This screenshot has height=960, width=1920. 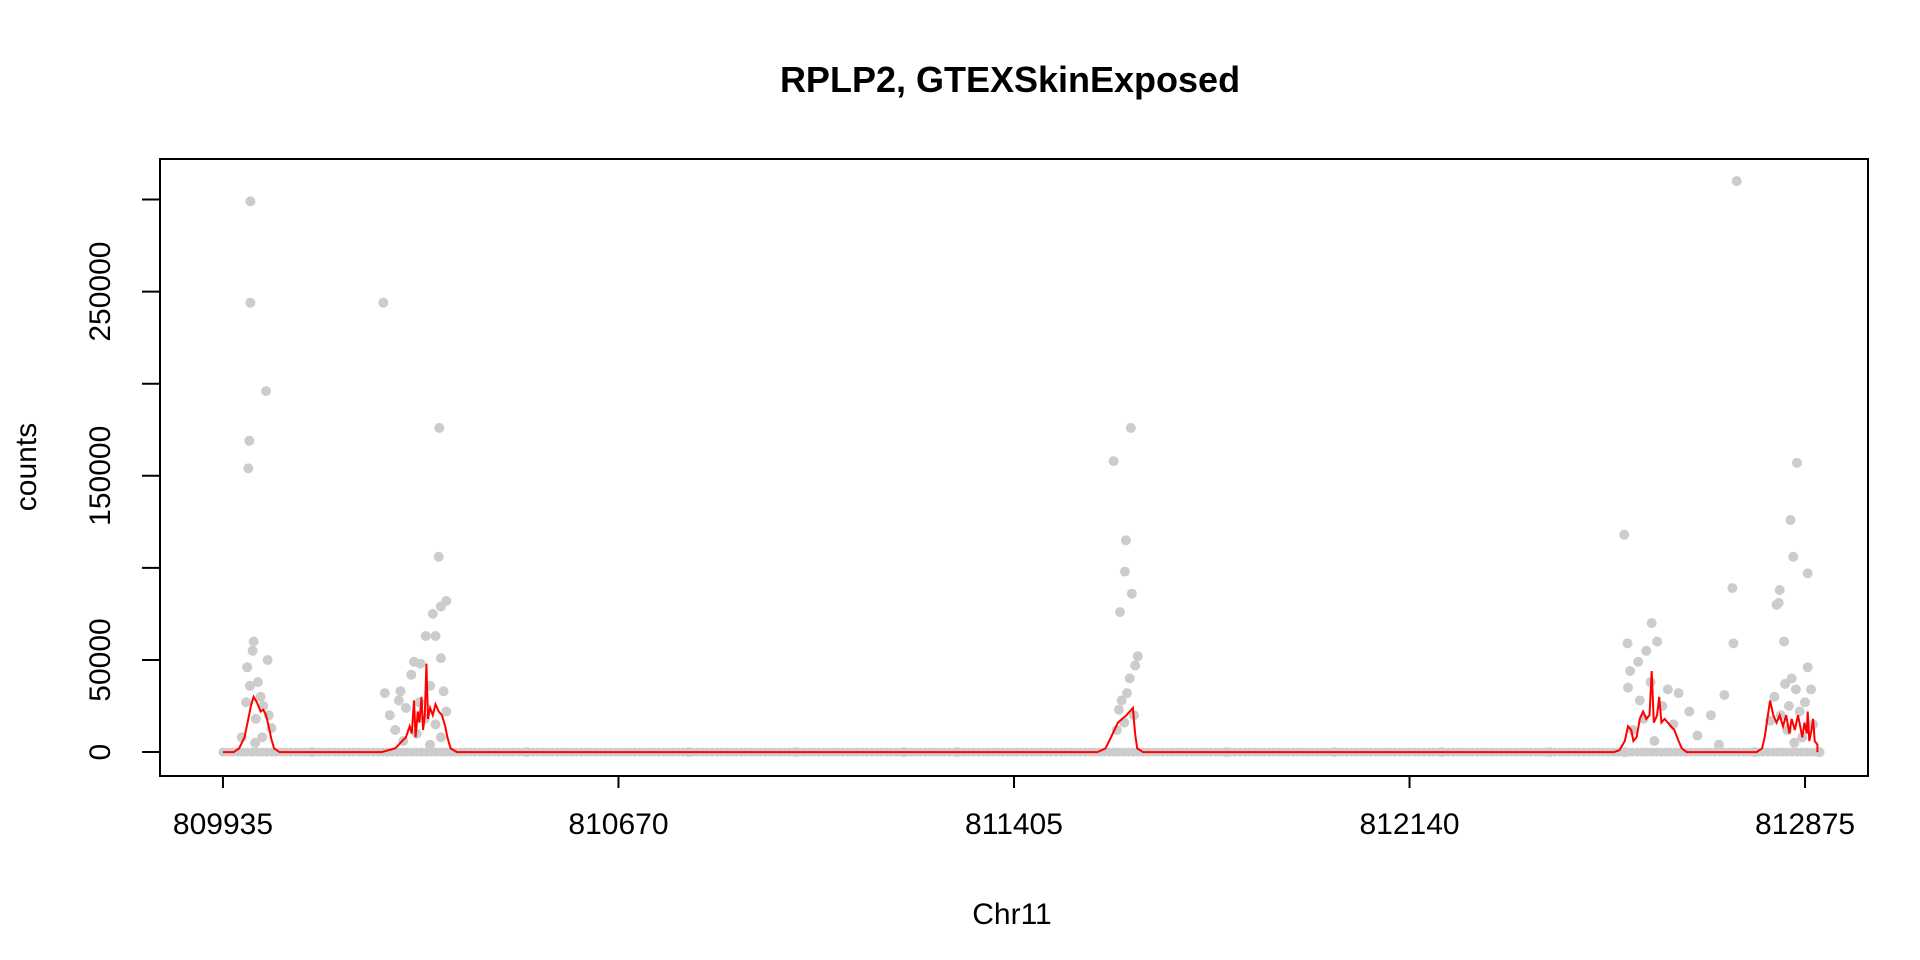 What do you see at coordinates (100, 752) in the screenshot?
I see `y-tick-label: 0` at bounding box center [100, 752].